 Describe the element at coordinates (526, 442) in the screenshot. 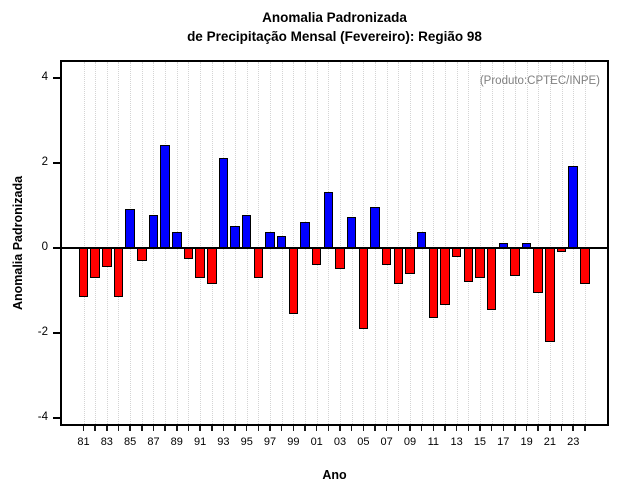

I see `x-tick-label: 19` at that location.